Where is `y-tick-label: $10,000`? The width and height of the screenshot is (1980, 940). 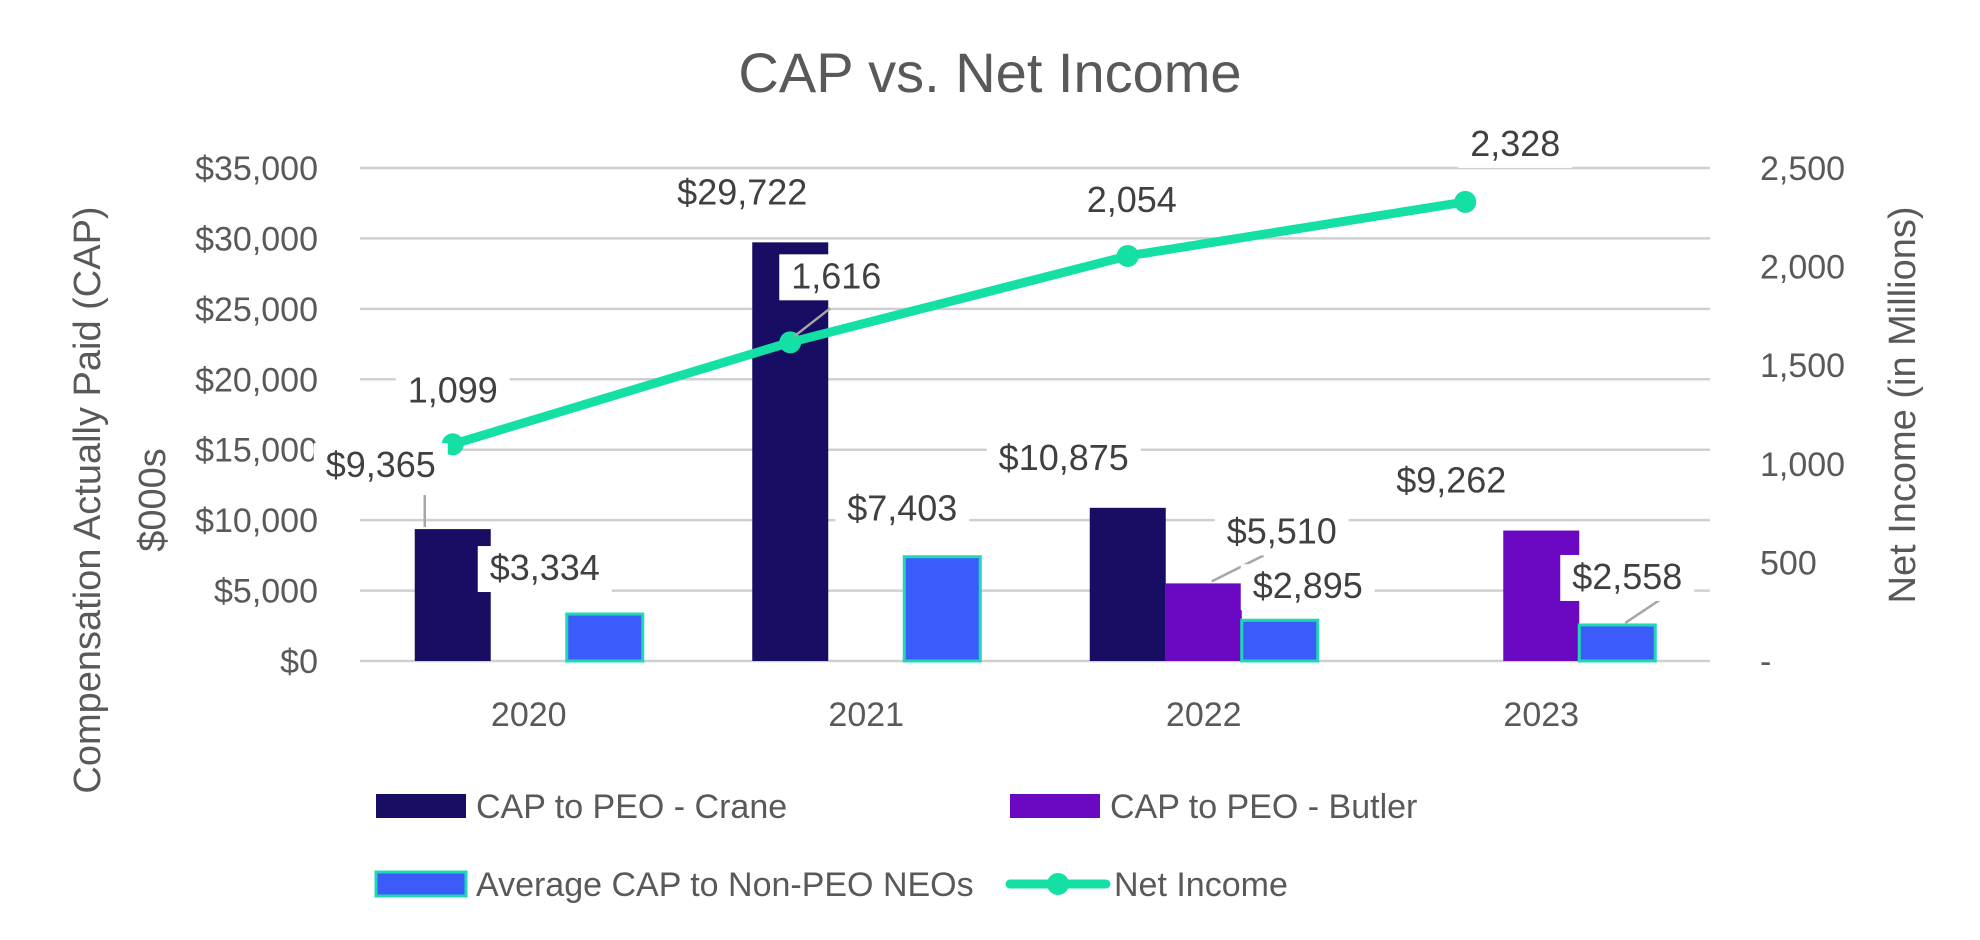
y-tick-label: $10,000 is located at coordinates (256, 521).